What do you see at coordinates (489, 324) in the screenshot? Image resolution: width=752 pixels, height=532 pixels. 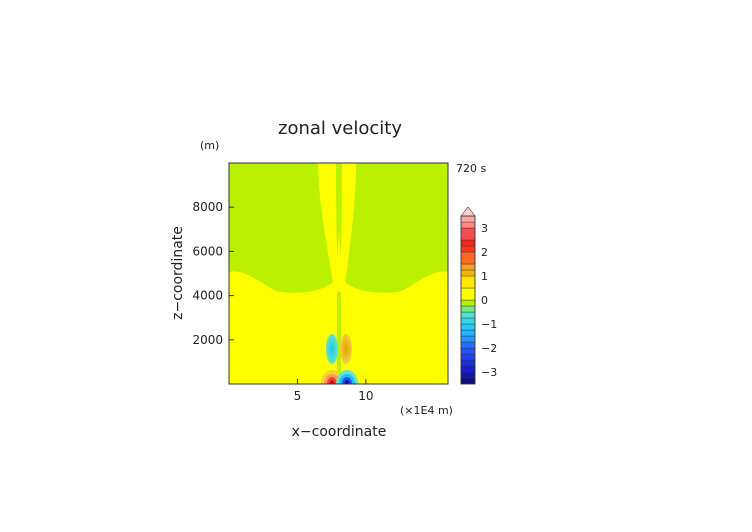 I see `colorbar-tick-label: −1` at bounding box center [489, 324].